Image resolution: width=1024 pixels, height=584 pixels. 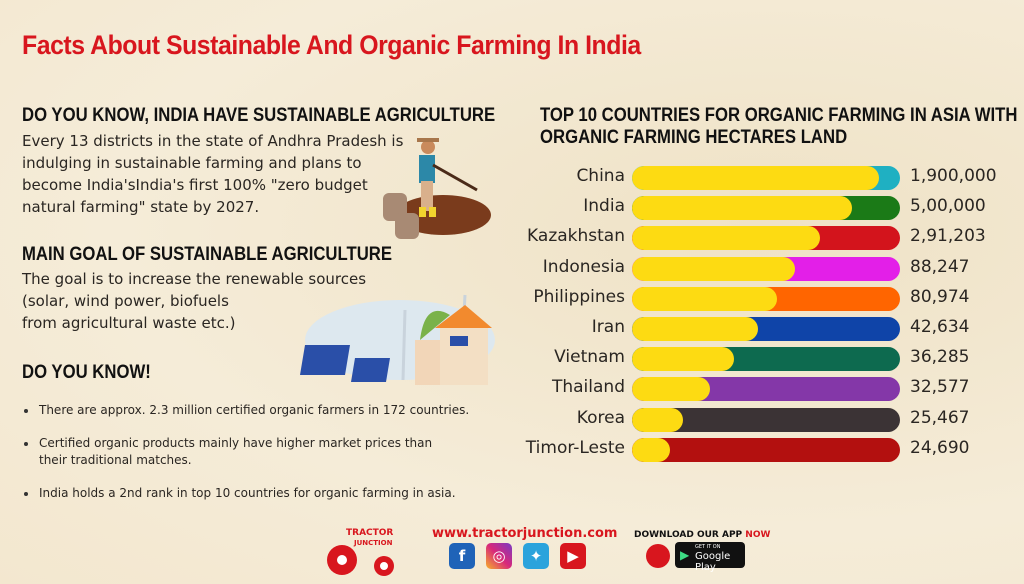 I want to click on instagram-icon: ◎, so click(x=499, y=556).